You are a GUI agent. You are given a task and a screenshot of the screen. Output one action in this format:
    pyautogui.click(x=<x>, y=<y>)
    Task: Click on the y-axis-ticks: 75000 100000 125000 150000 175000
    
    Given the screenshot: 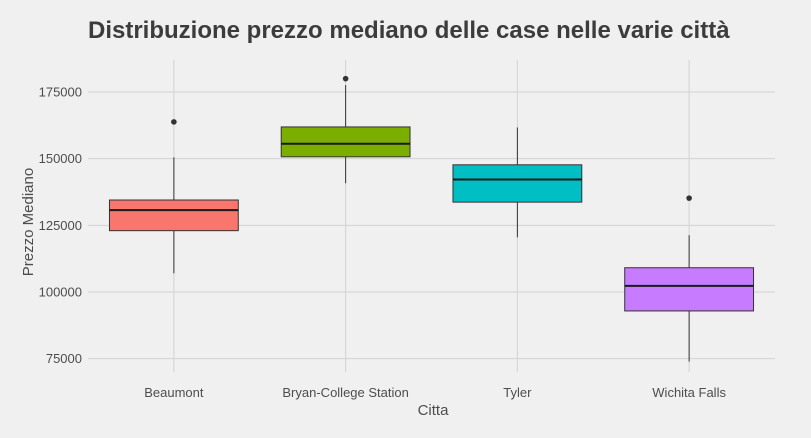 What is the action you would take?
    pyautogui.click(x=60, y=226)
    